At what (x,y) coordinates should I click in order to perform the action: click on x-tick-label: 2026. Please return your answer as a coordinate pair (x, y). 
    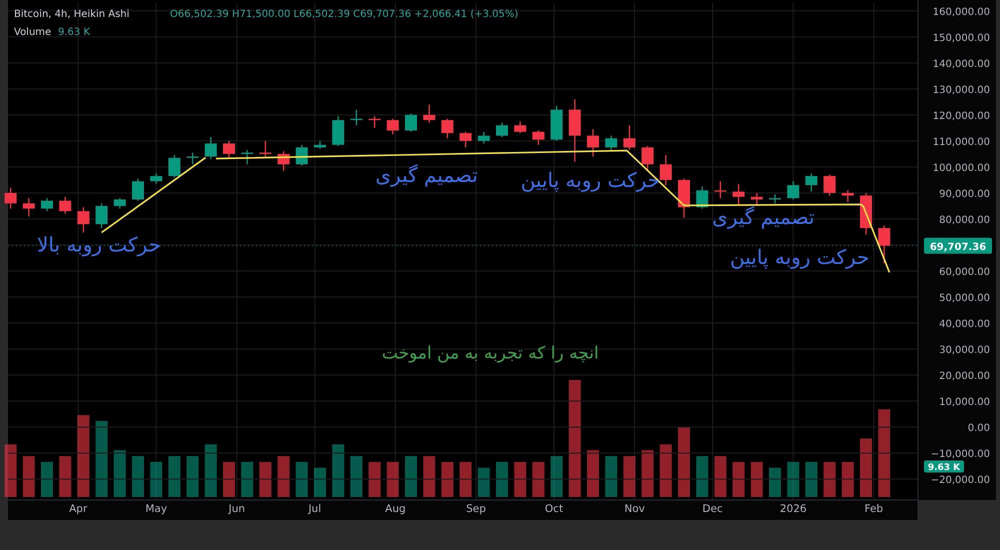
    Looking at the image, I should click on (793, 509).